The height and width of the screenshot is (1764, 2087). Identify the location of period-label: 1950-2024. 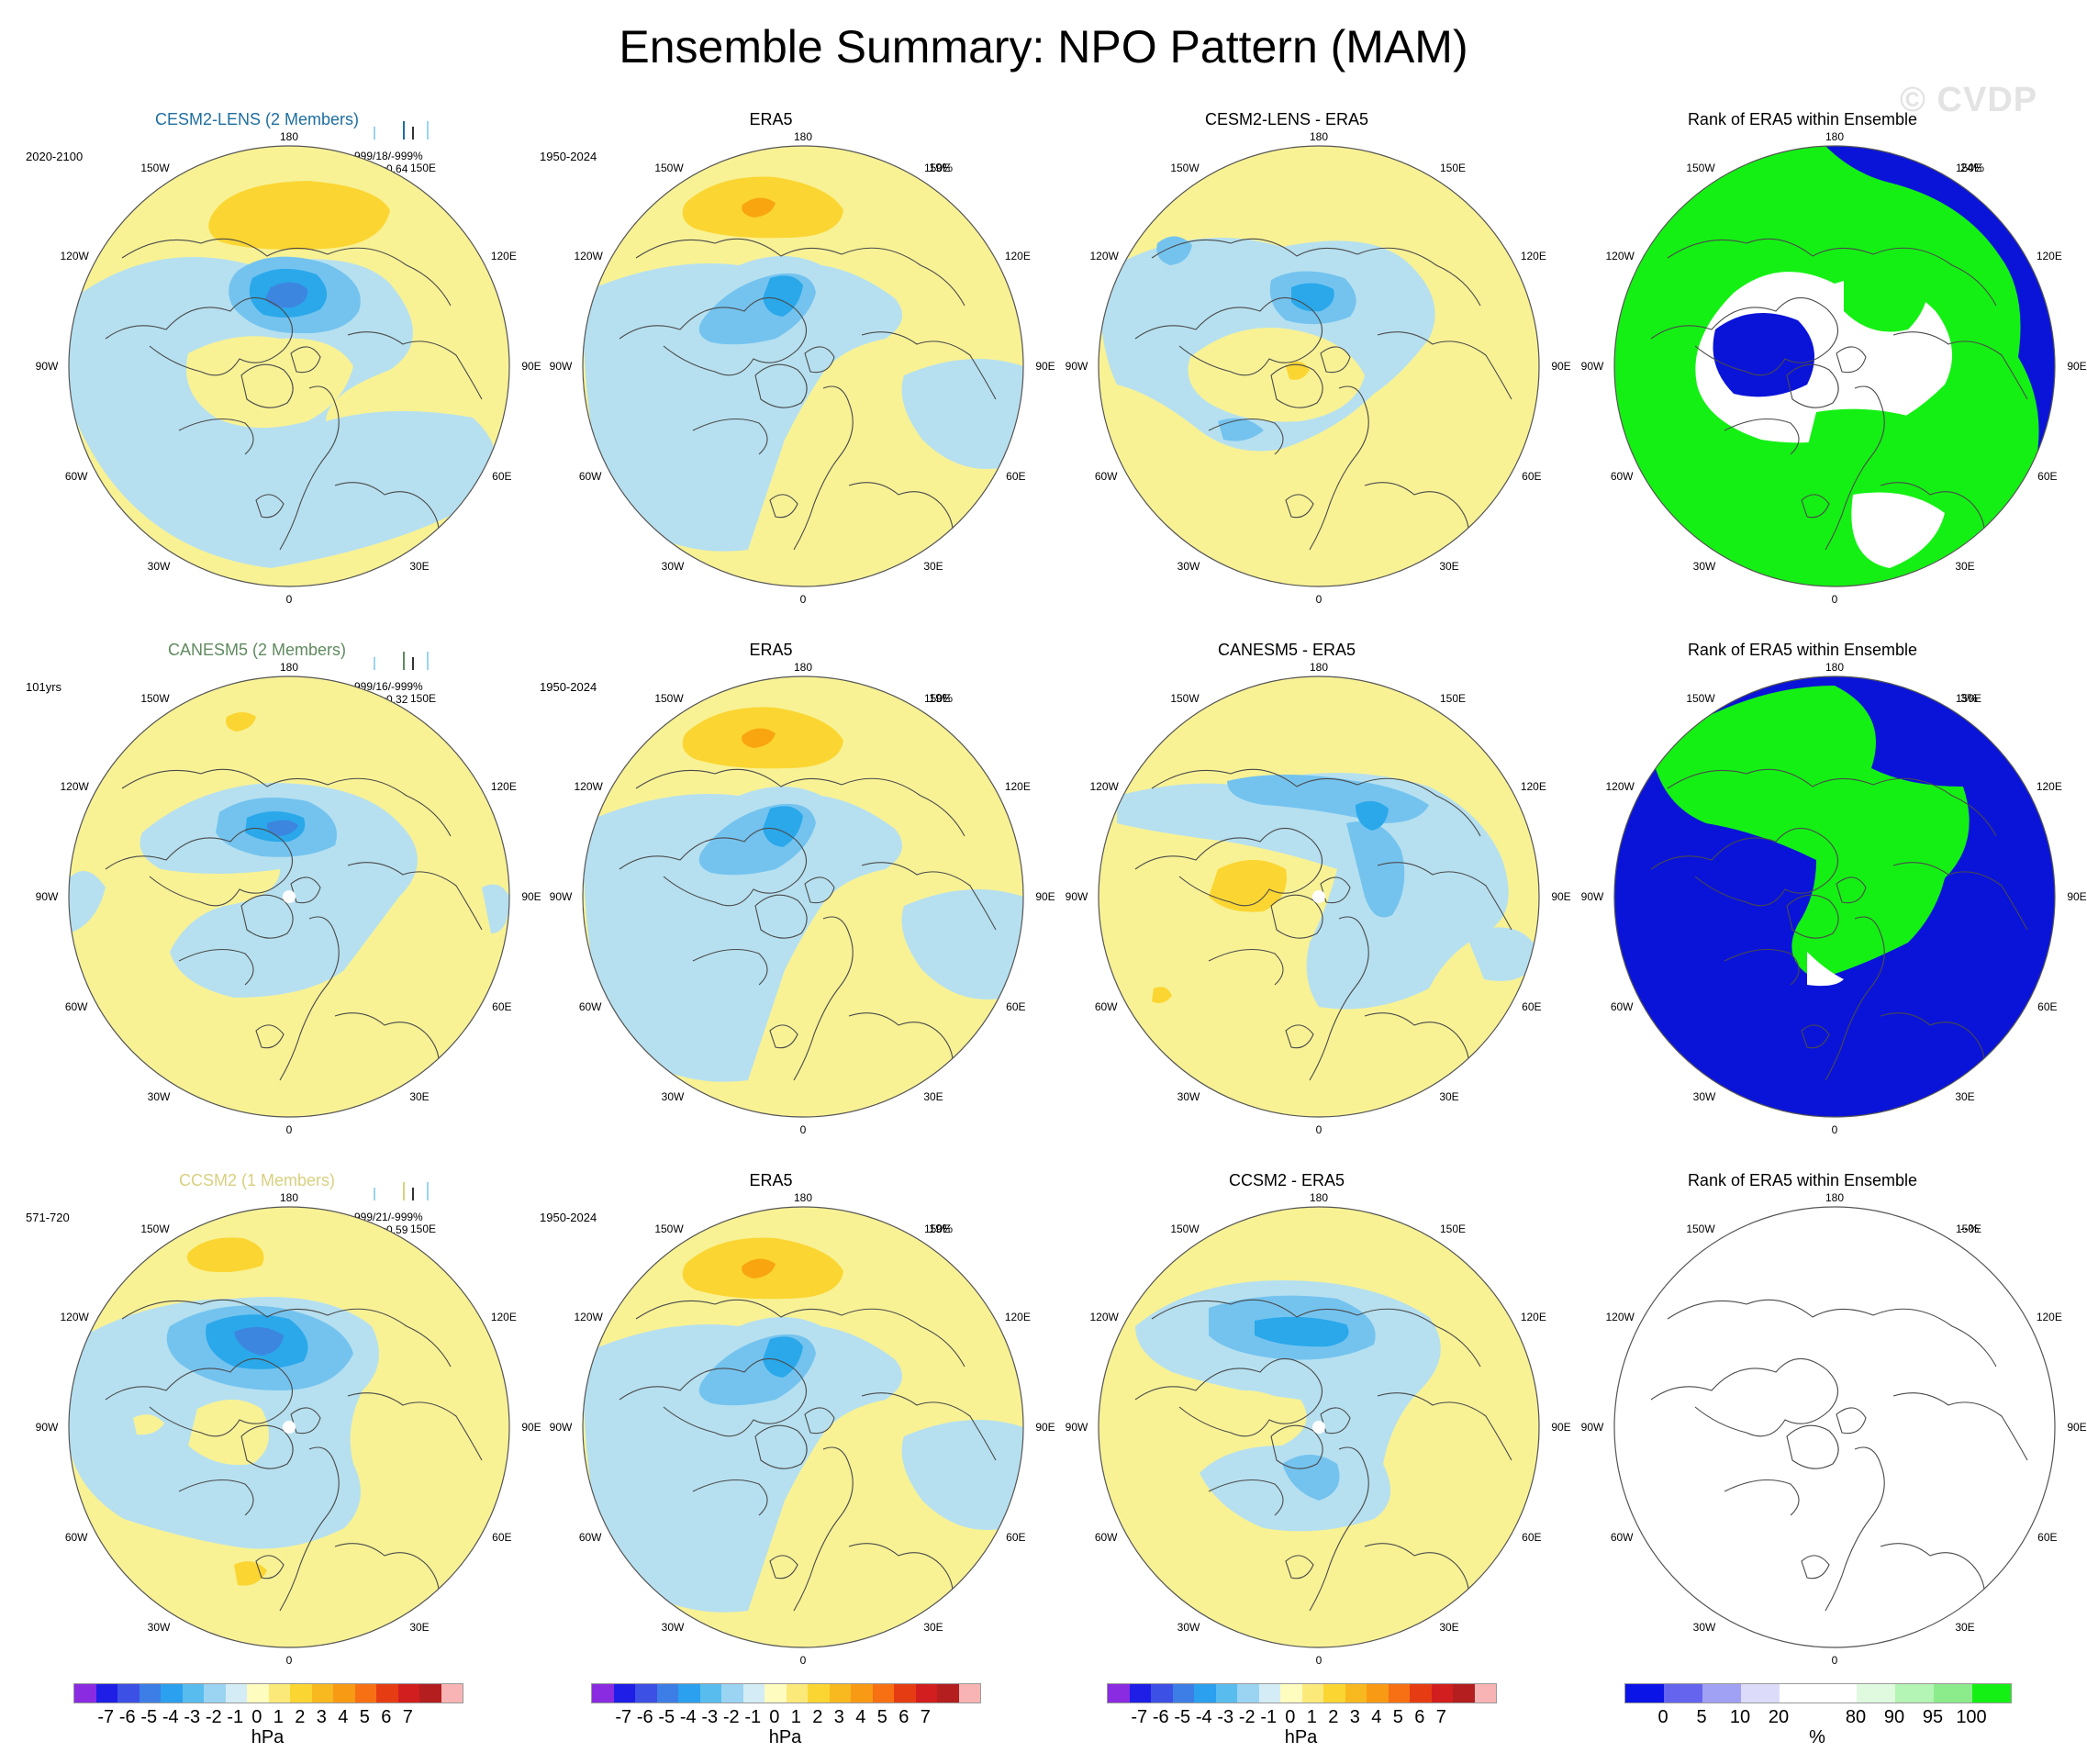
(568, 1217).